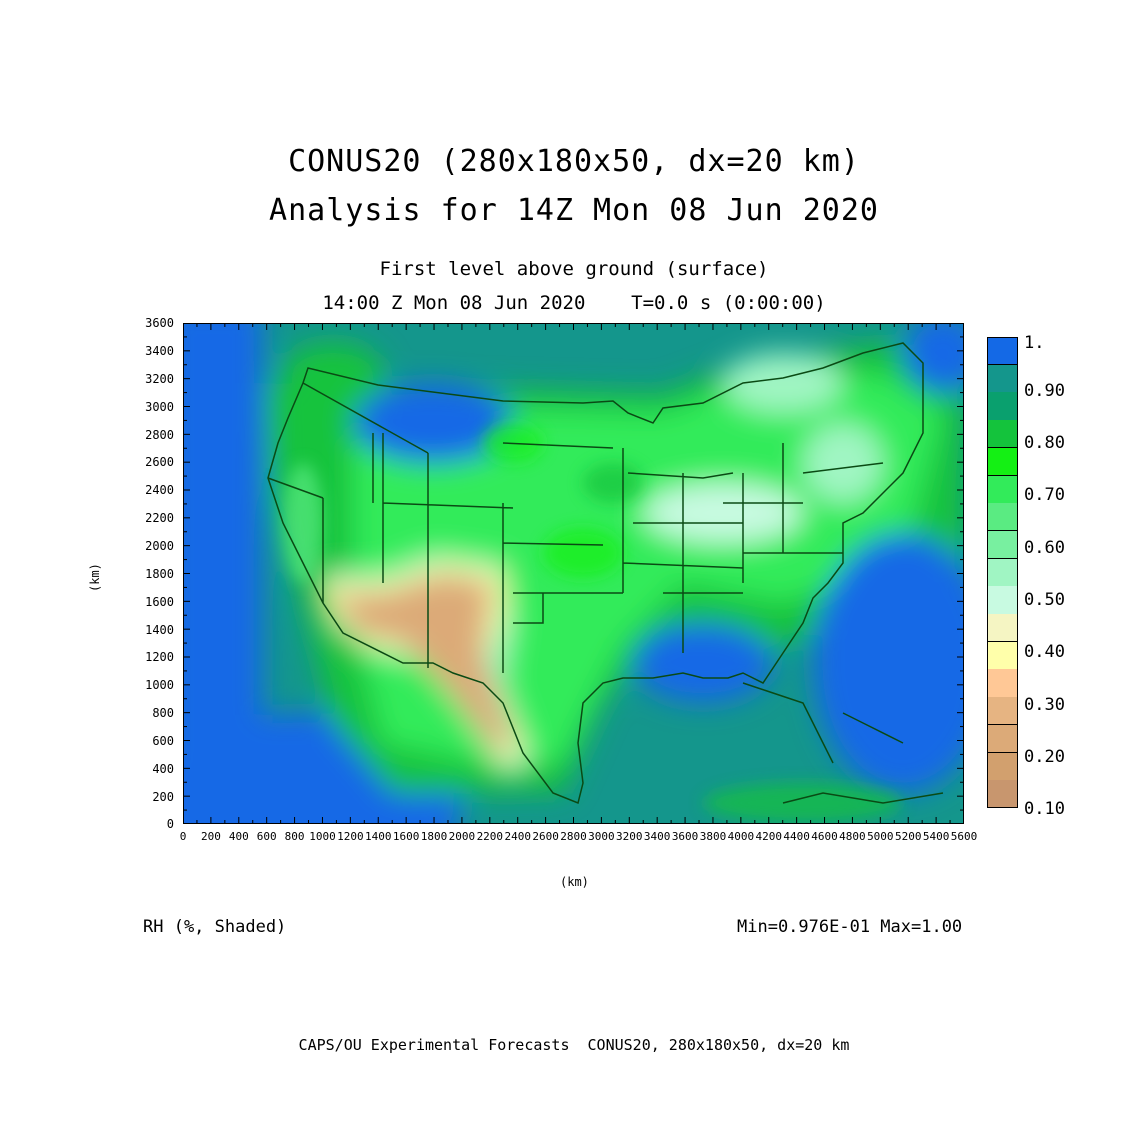 This screenshot has width=1148, height=1148. Describe the element at coordinates (880, 836) in the screenshot. I see `x-tick: 5000` at that location.